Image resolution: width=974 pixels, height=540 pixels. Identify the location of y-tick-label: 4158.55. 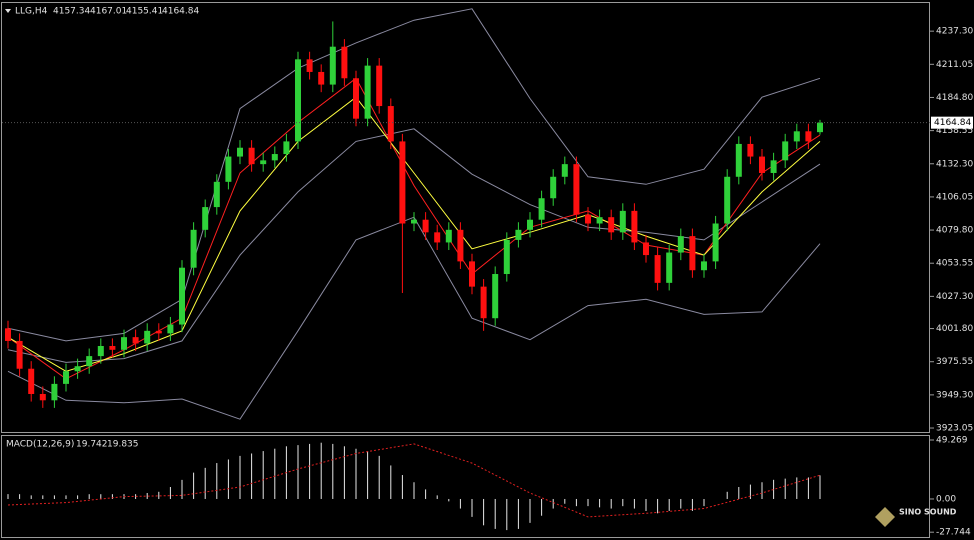
(954, 131).